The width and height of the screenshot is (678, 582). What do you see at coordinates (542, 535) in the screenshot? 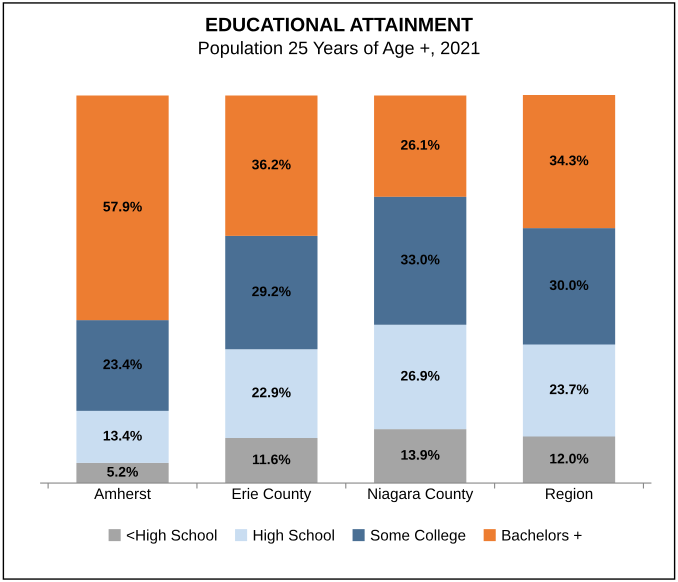
I see `legend-label: Bachelors +` at bounding box center [542, 535].